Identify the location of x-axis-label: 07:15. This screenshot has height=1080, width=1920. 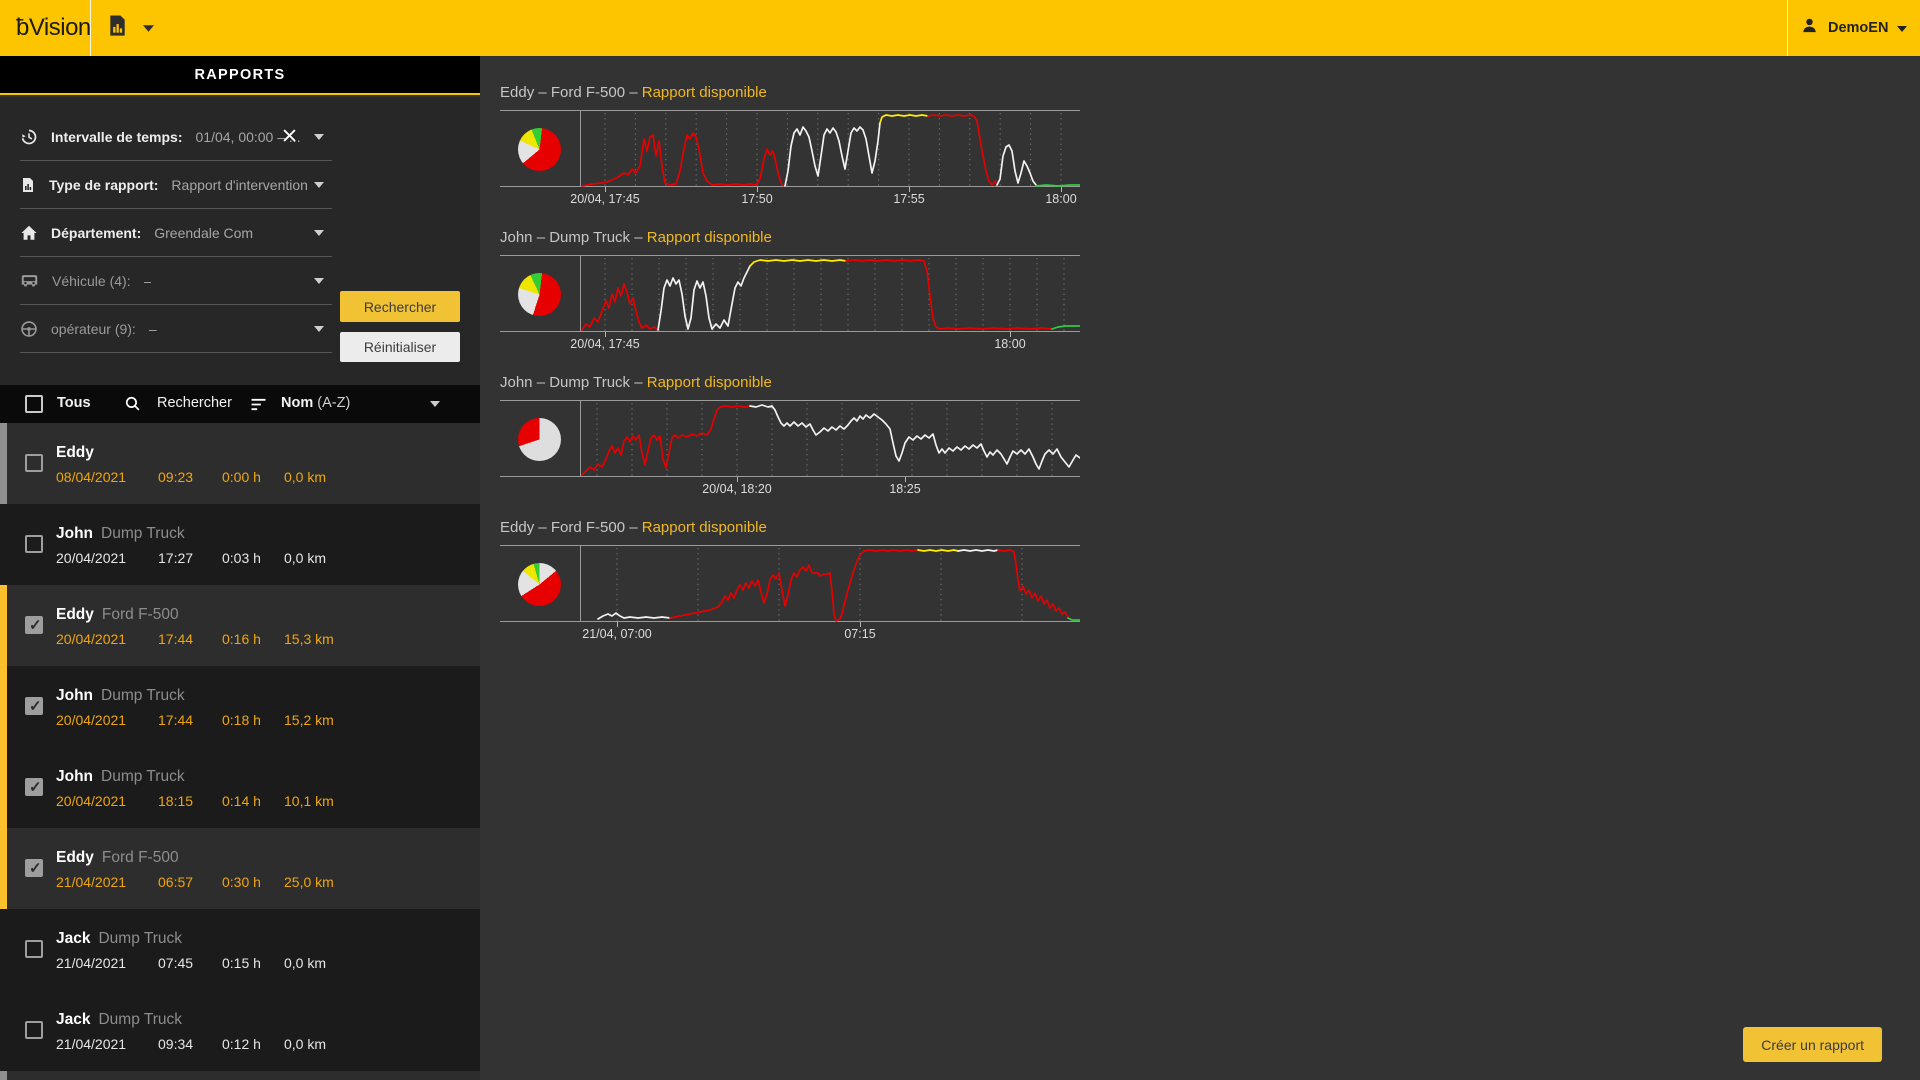
(860, 634).